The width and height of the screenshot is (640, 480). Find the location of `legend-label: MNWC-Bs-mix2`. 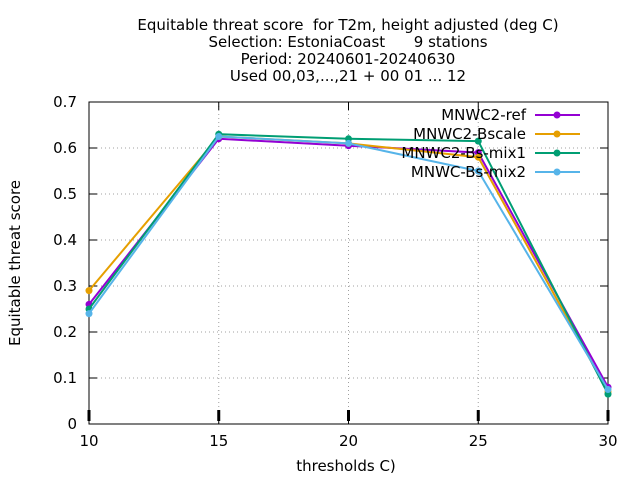

legend-label: MNWC-Bs-mix2 is located at coordinates (468, 172).